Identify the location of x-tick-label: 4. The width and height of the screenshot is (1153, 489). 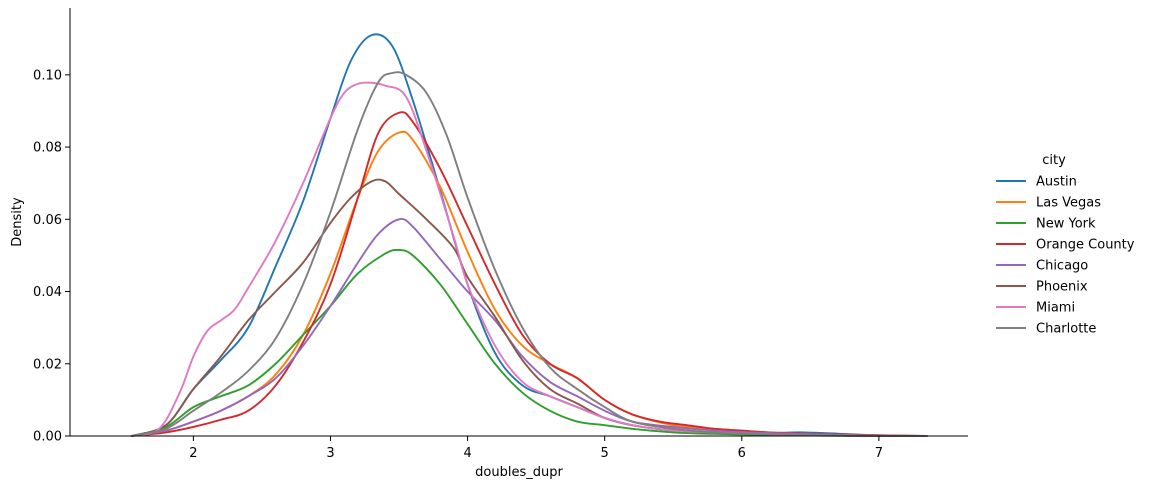
(467, 453).